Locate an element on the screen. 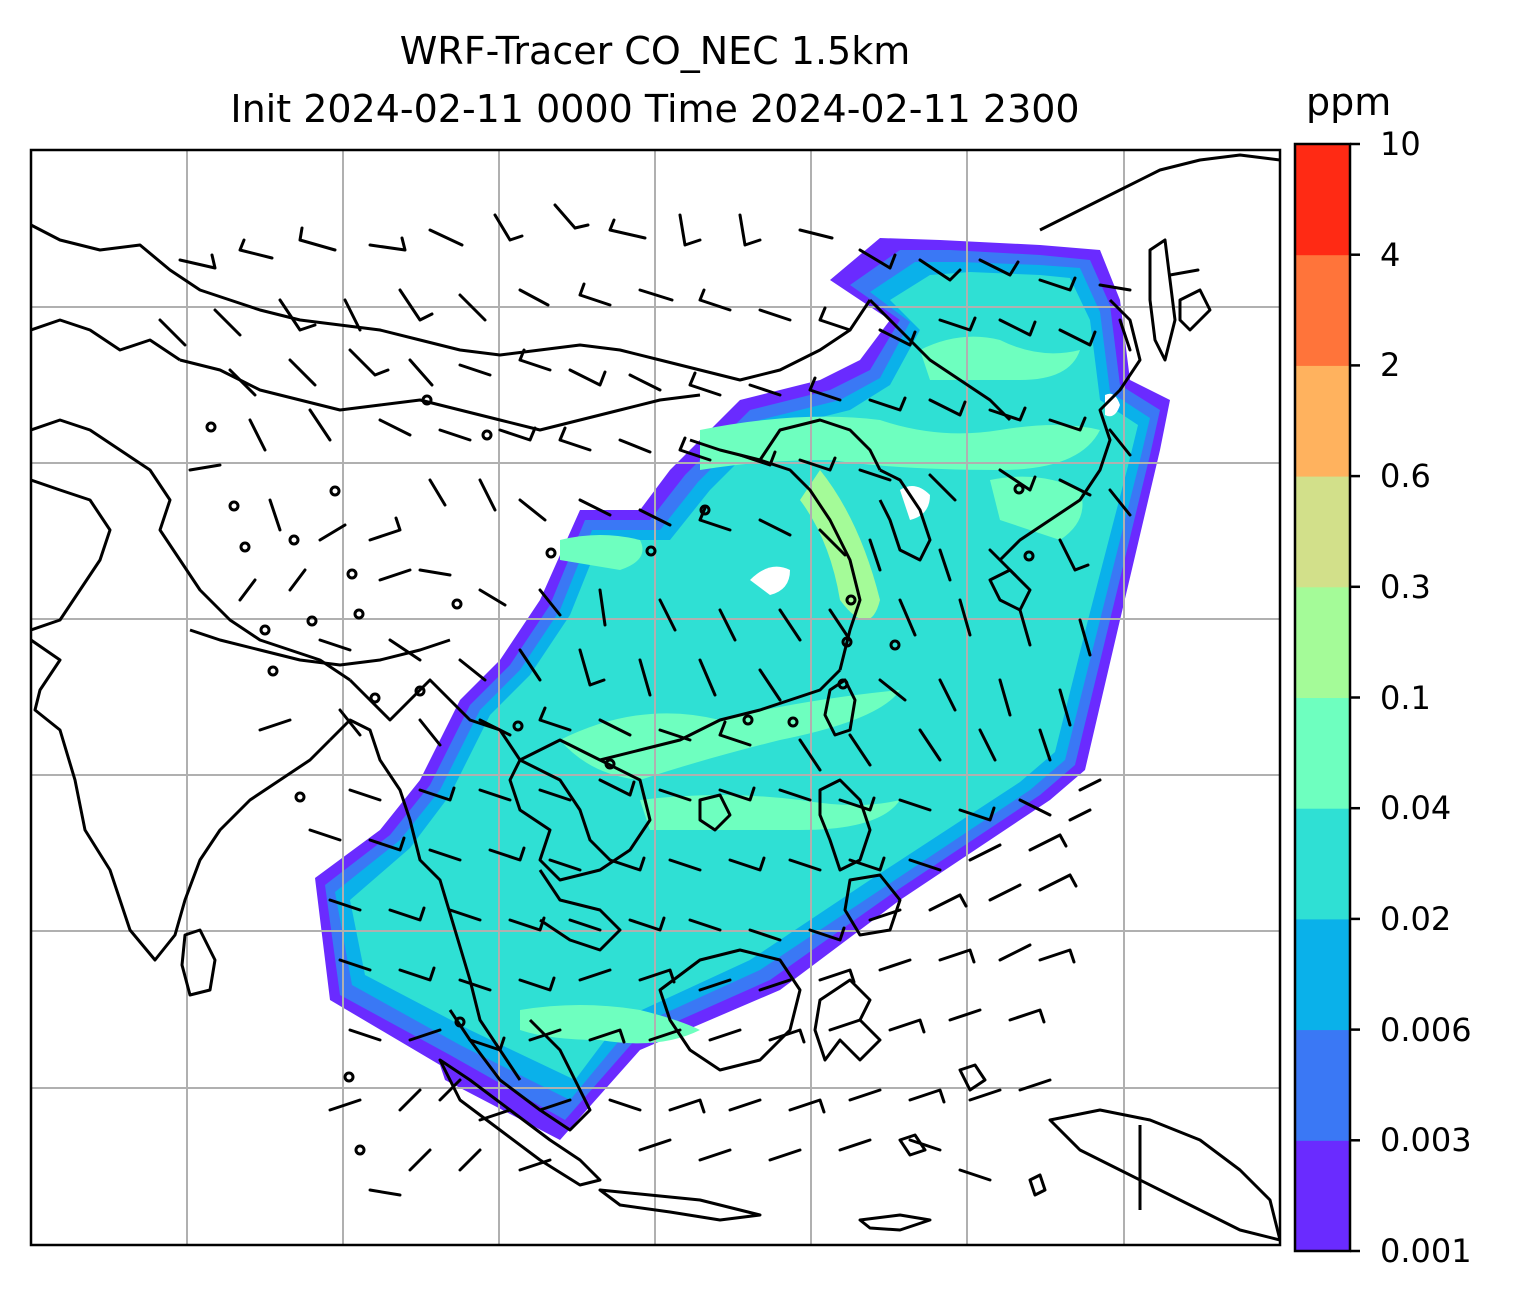  colorbar-tick-label: 0.6 is located at coordinates (1405, 476).